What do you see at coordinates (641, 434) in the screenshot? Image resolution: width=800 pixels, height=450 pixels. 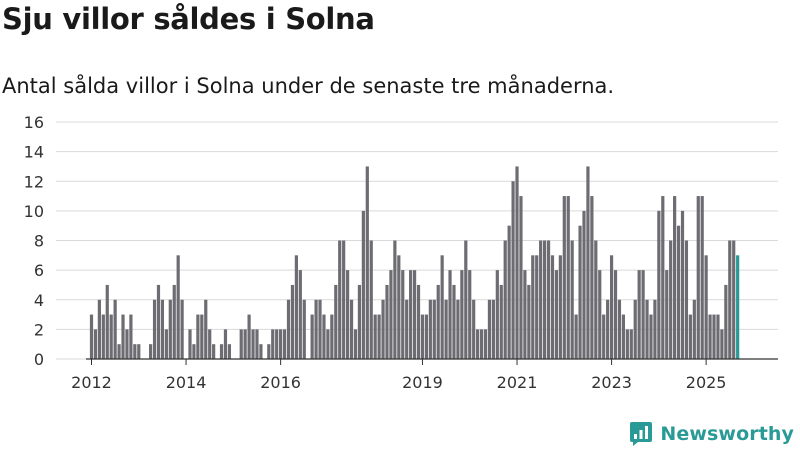 I see `newsworthy-logo-icon` at bounding box center [641, 434].